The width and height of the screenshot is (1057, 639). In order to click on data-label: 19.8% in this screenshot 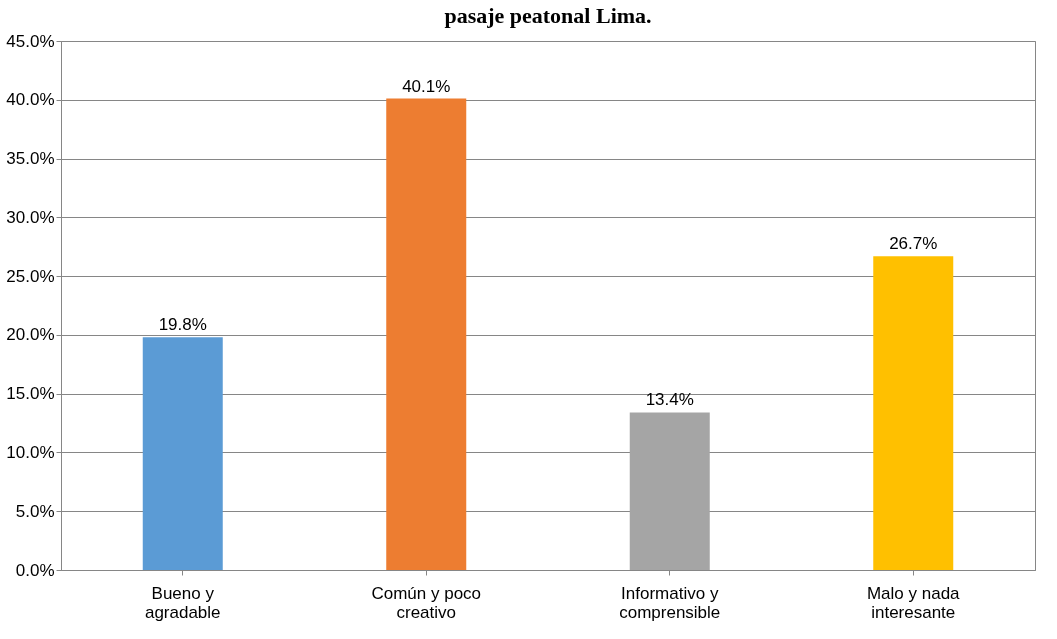, I will do `click(182, 325)`.